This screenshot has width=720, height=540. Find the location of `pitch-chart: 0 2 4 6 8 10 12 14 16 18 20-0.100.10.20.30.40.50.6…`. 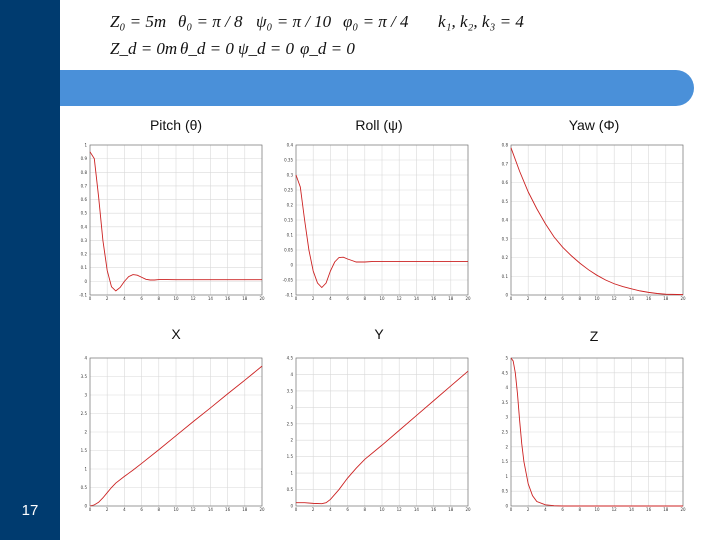

pitch-chart: 0 2 4 6 8 10 12 14 16 18 20-0.100.10.20.30.40.50.6… is located at coordinates (172, 222).